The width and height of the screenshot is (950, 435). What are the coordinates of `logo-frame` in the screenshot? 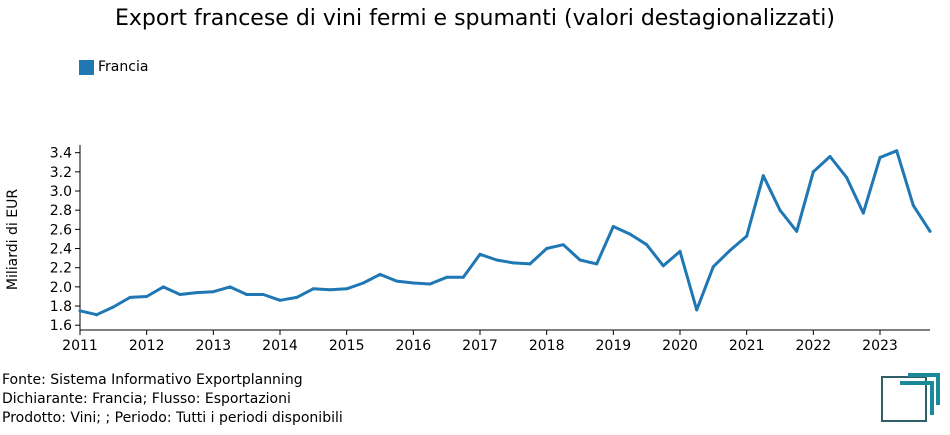 It's located at (904, 399).